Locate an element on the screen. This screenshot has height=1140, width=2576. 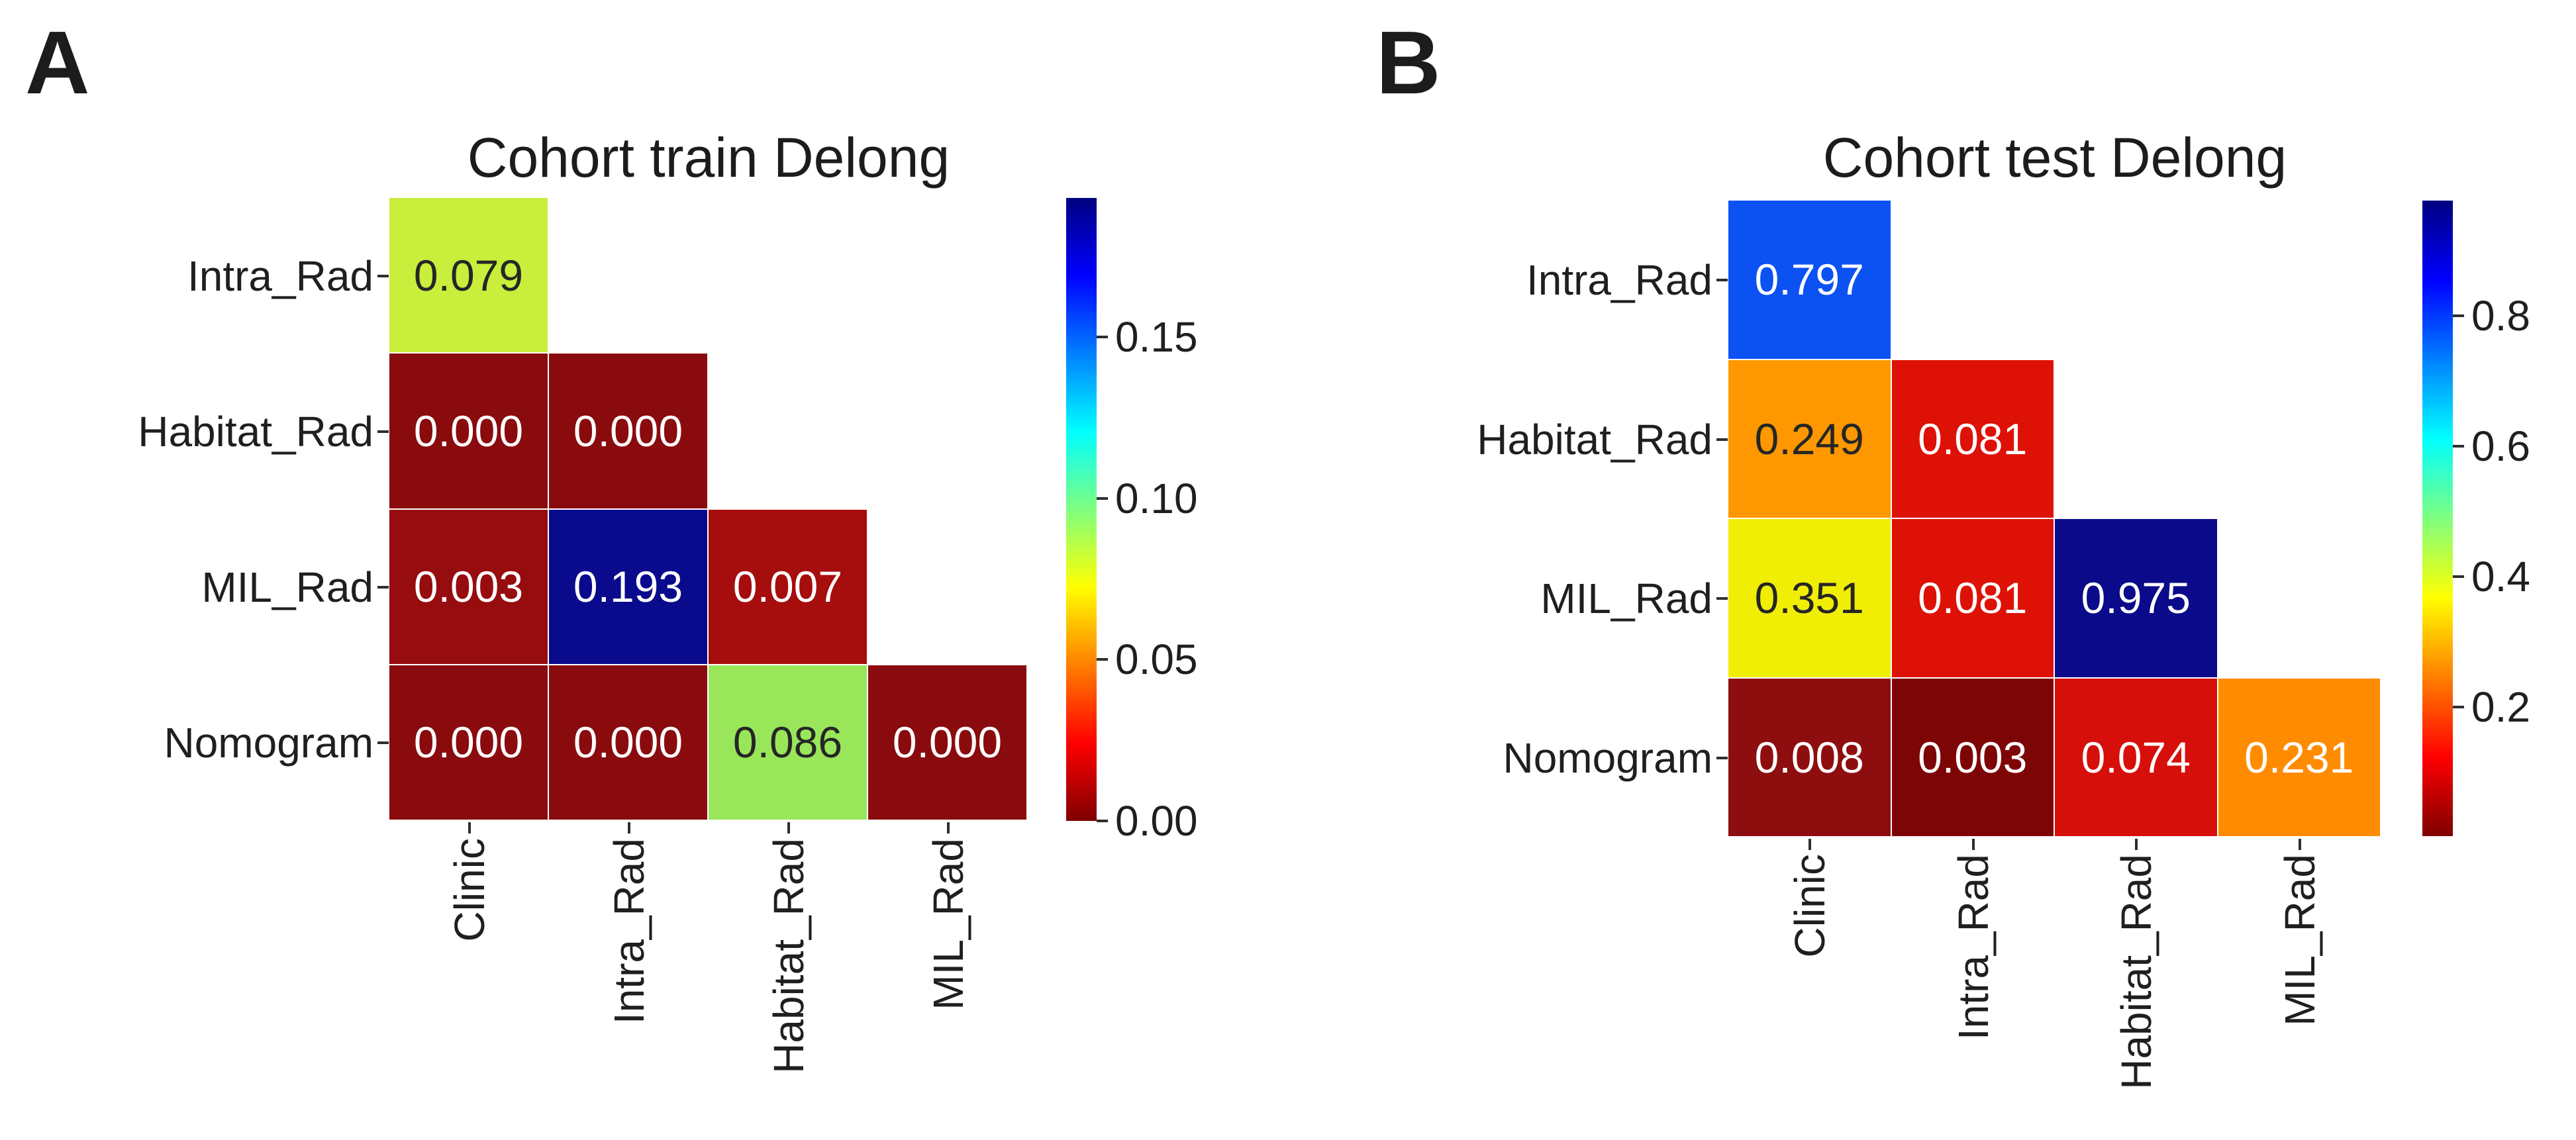
heatmap-cell: 0.231 is located at coordinates (2299, 757).